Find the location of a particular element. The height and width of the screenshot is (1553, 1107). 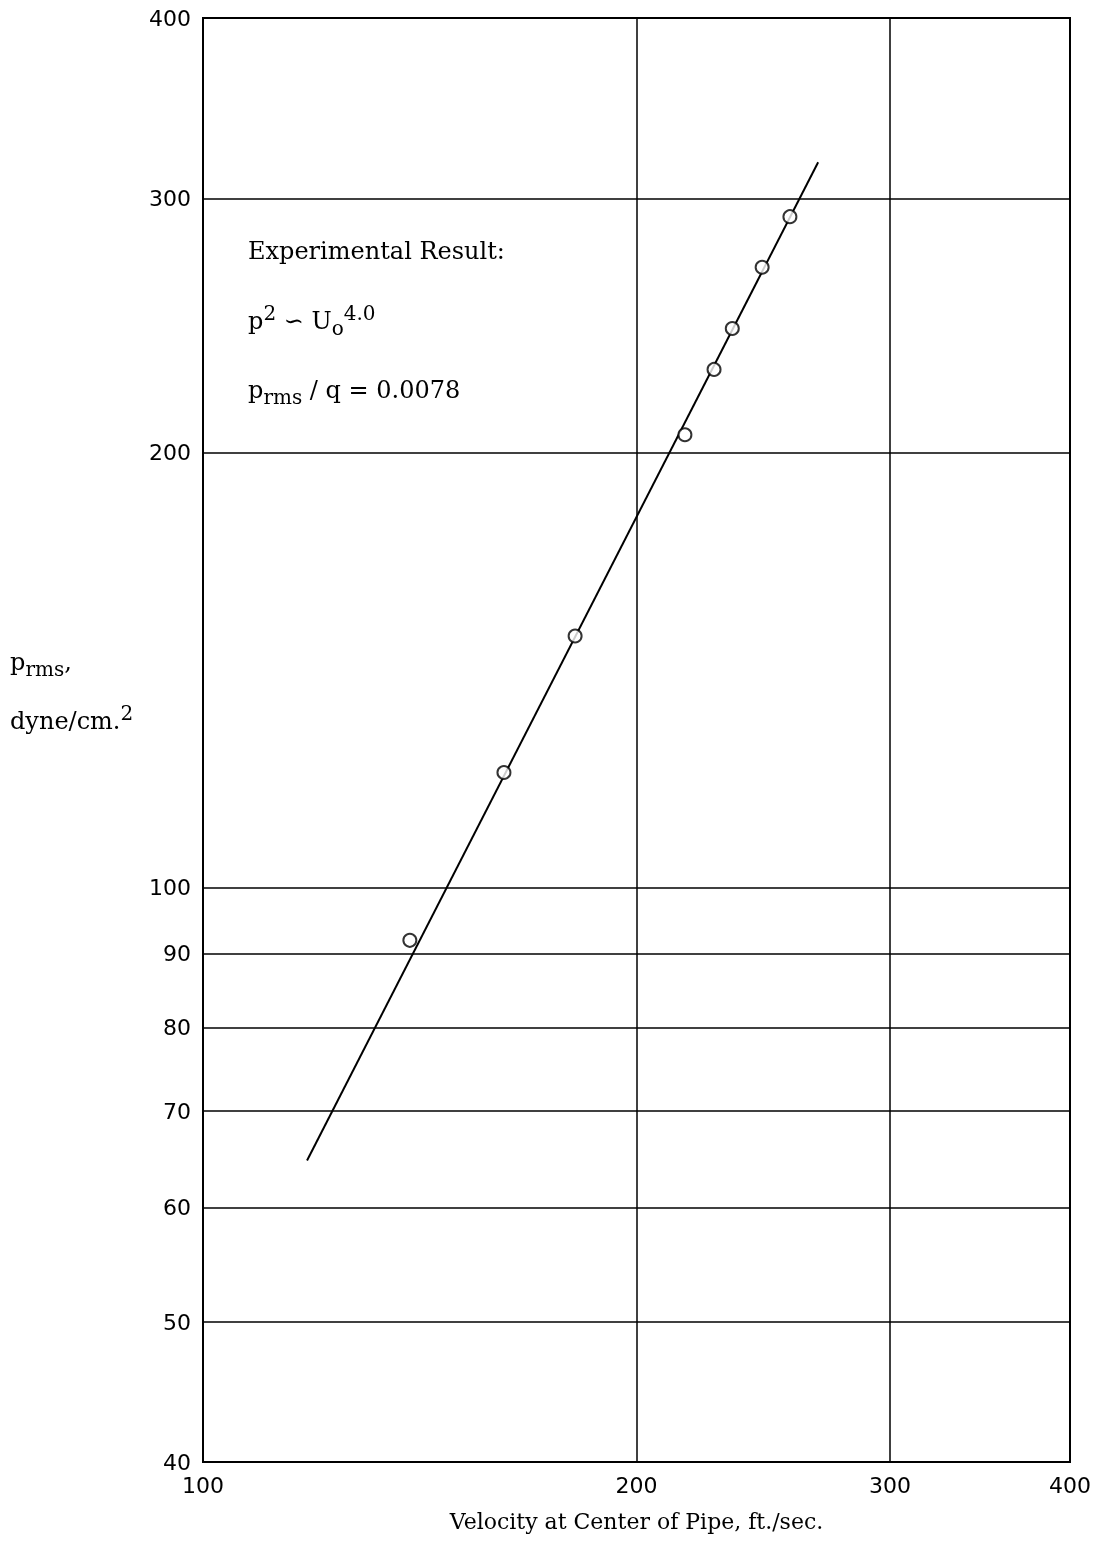

x-tick-label: 400 is located at coordinates (1070, 1485).